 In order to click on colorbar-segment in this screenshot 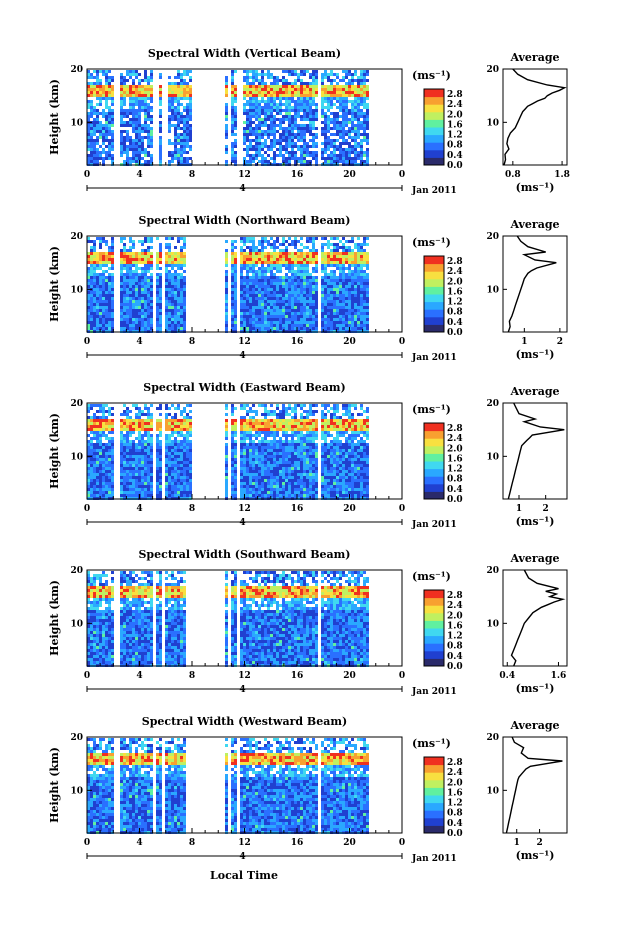, I will do `click(434, 260)`.